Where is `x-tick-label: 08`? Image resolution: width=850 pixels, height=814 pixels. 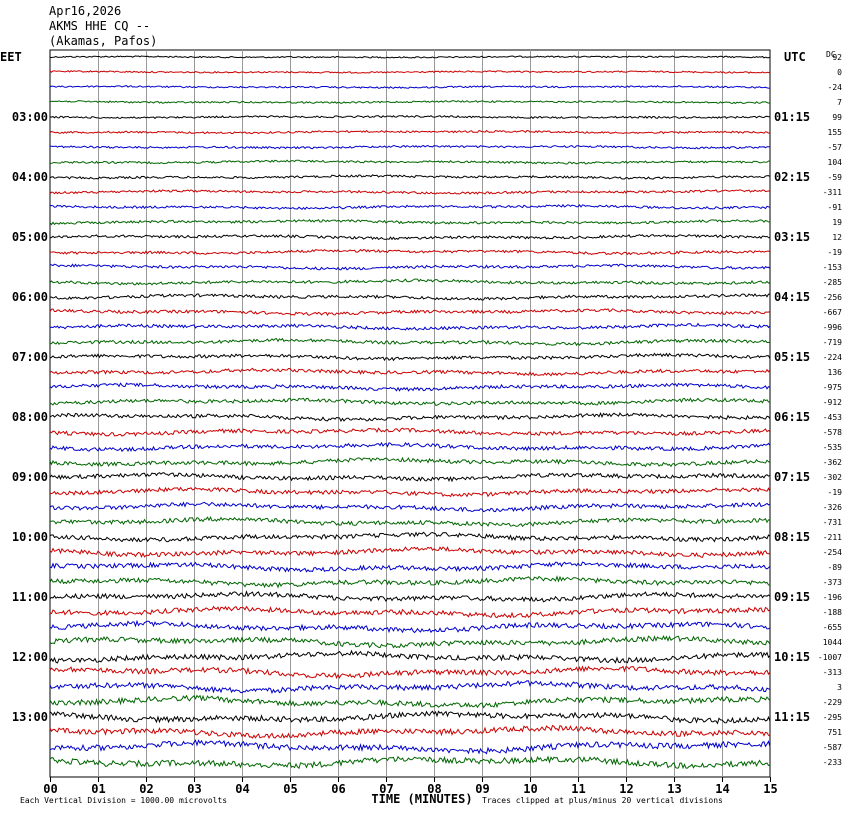
x-tick-label: 08 is located at coordinates (434, 789).